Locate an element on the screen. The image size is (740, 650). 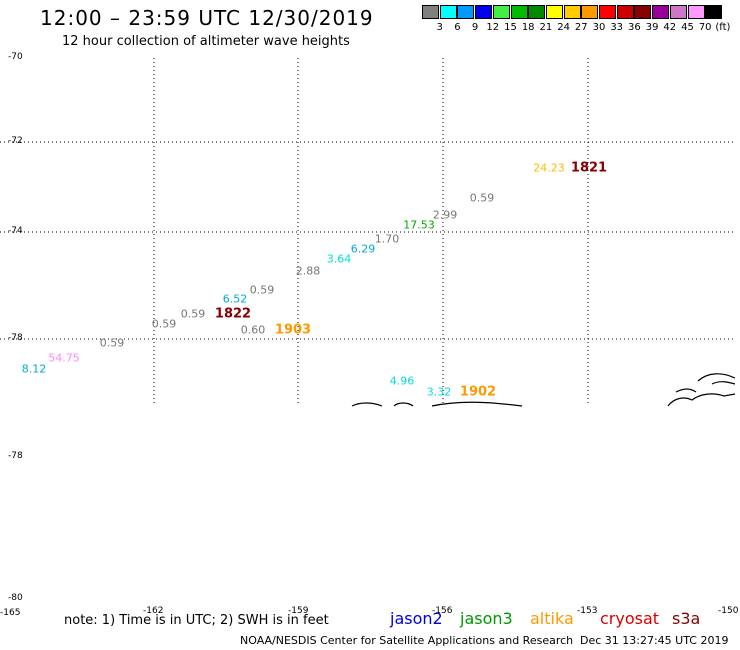
color-scale-label: 33 is located at coordinates (617, 27).